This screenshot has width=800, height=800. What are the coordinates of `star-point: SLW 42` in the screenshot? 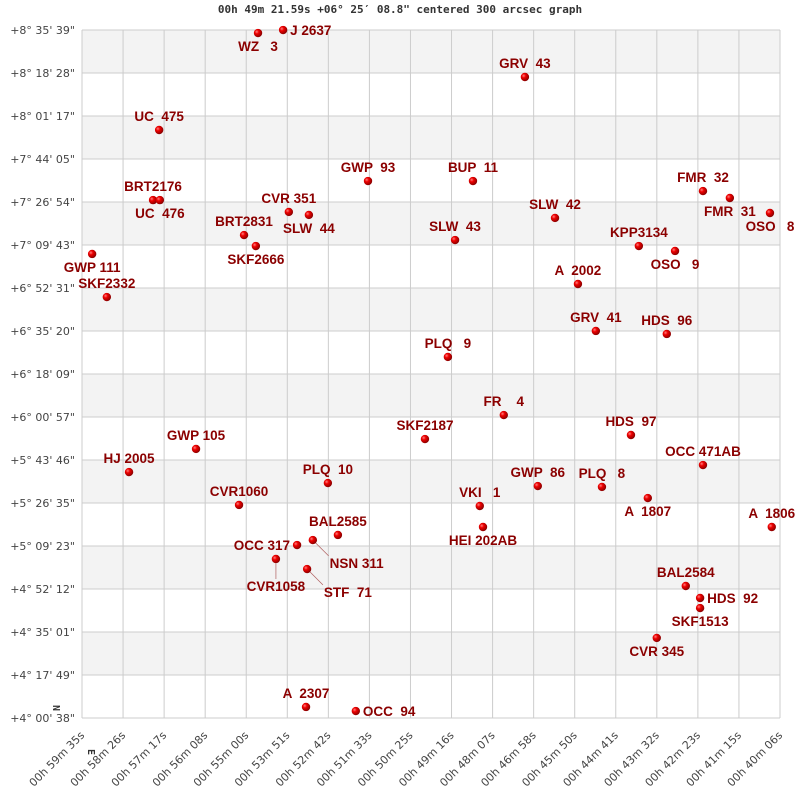 It's located at (555, 210).